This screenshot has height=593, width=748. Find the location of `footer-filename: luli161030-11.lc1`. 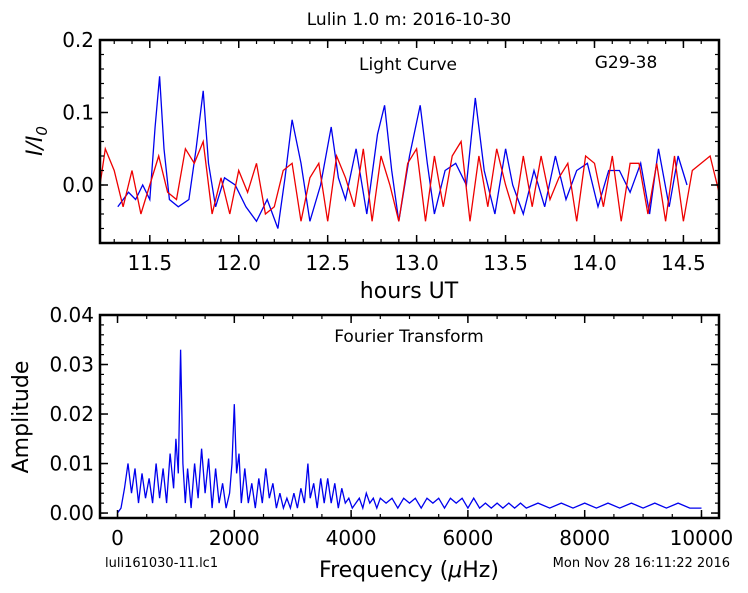

footer-filename: luli161030-11.lc1 is located at coordinates (161, 563).